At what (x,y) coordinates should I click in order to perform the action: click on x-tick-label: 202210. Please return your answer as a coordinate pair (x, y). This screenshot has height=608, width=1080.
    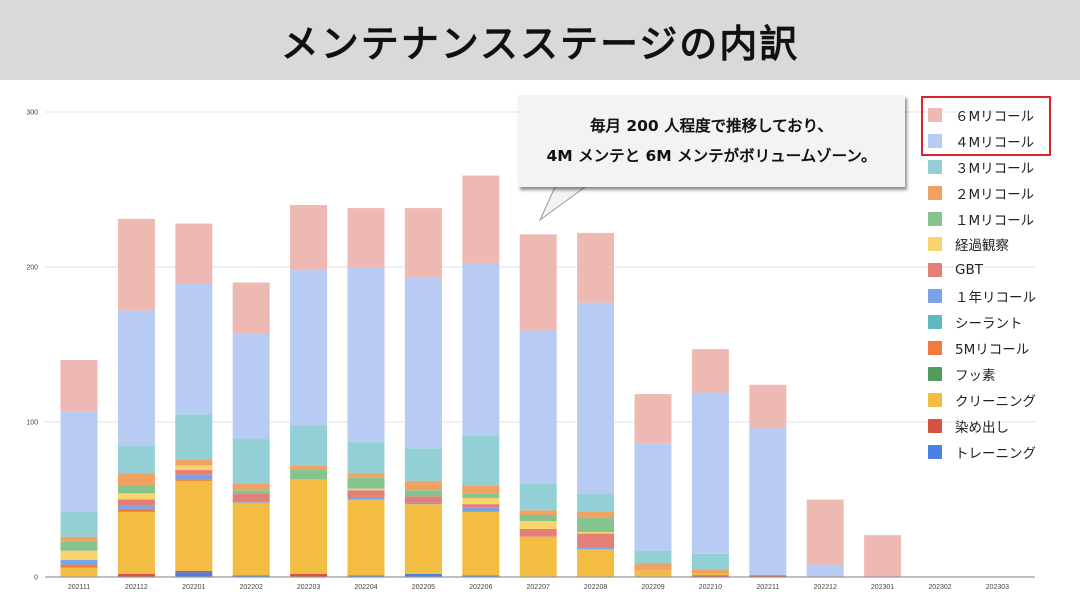
    Looking at the image, I should click on (710, 587).